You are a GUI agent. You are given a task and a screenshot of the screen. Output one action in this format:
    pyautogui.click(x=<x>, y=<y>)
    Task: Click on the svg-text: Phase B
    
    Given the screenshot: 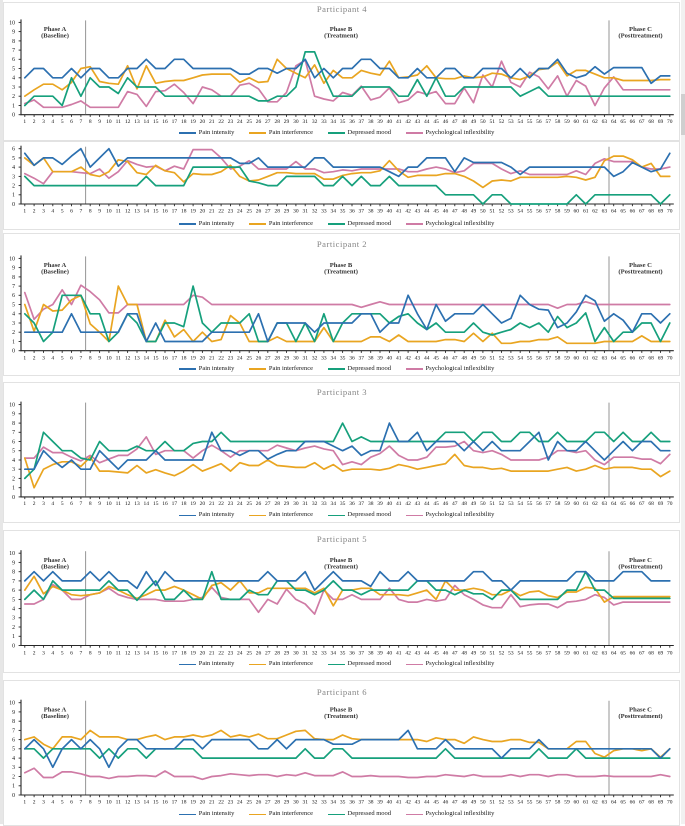 What is the action you would take?
    pyautogui.click(x=340, y=265)
    